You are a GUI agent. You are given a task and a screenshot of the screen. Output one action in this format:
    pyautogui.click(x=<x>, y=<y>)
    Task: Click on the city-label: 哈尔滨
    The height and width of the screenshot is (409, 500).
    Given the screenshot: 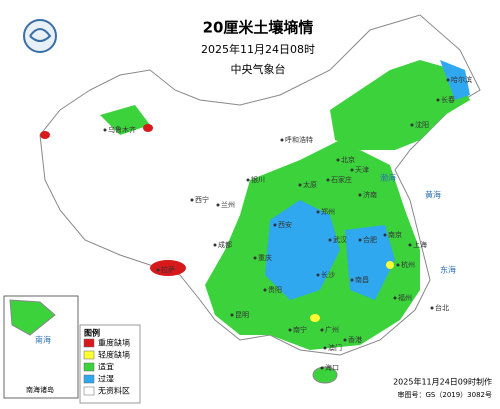 What is the action you would take?
    pyautogui.click(x=461, y=79)
    